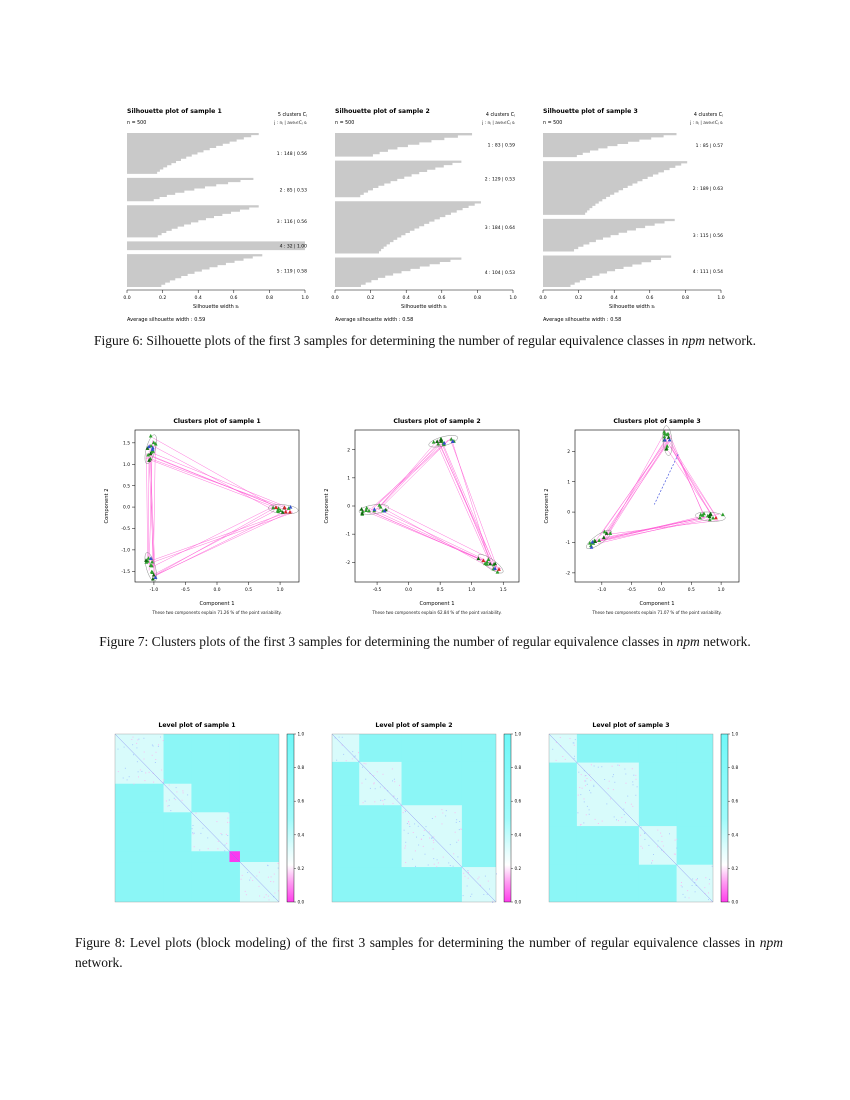  I want to click on svg-text: 0.5, so click(440, 590).